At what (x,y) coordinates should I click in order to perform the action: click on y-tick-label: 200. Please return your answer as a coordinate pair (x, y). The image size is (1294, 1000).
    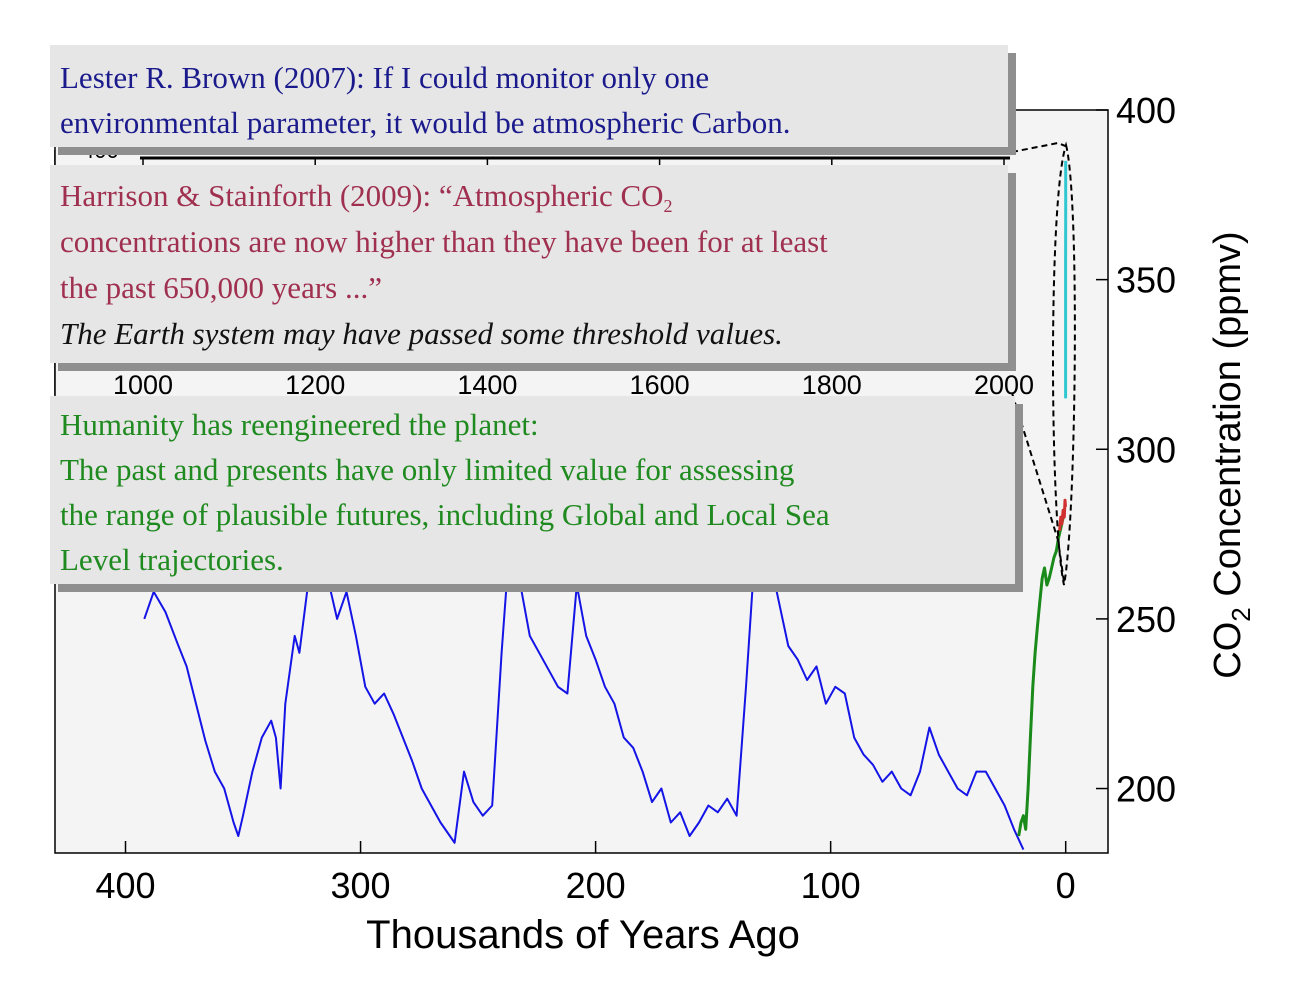
    Looking at the image, I should click on (1146, 789).